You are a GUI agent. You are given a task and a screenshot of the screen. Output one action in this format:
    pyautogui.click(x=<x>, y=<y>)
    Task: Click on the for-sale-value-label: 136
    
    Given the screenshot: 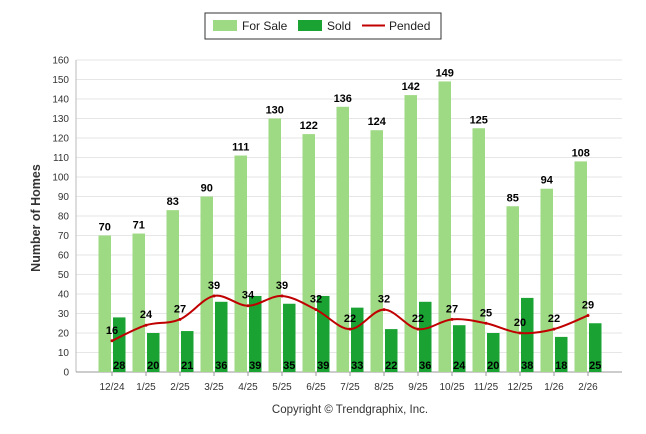 What is the action you would take?
    pyautogui.click(x=343, y=99)
    